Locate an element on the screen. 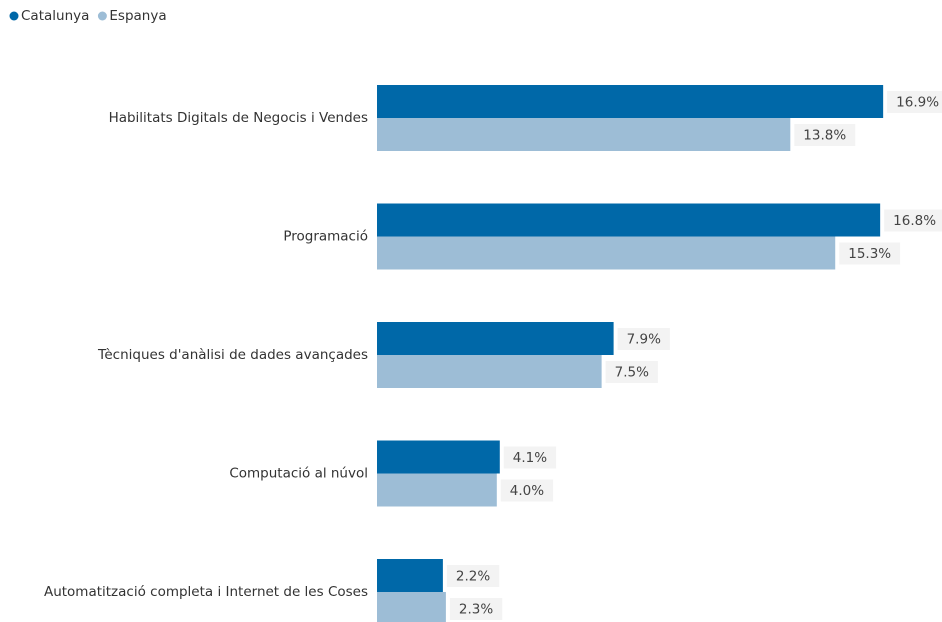 This screenshot has width=942, height=622. value-label: 2.2% is located at coordinates (473, 577).